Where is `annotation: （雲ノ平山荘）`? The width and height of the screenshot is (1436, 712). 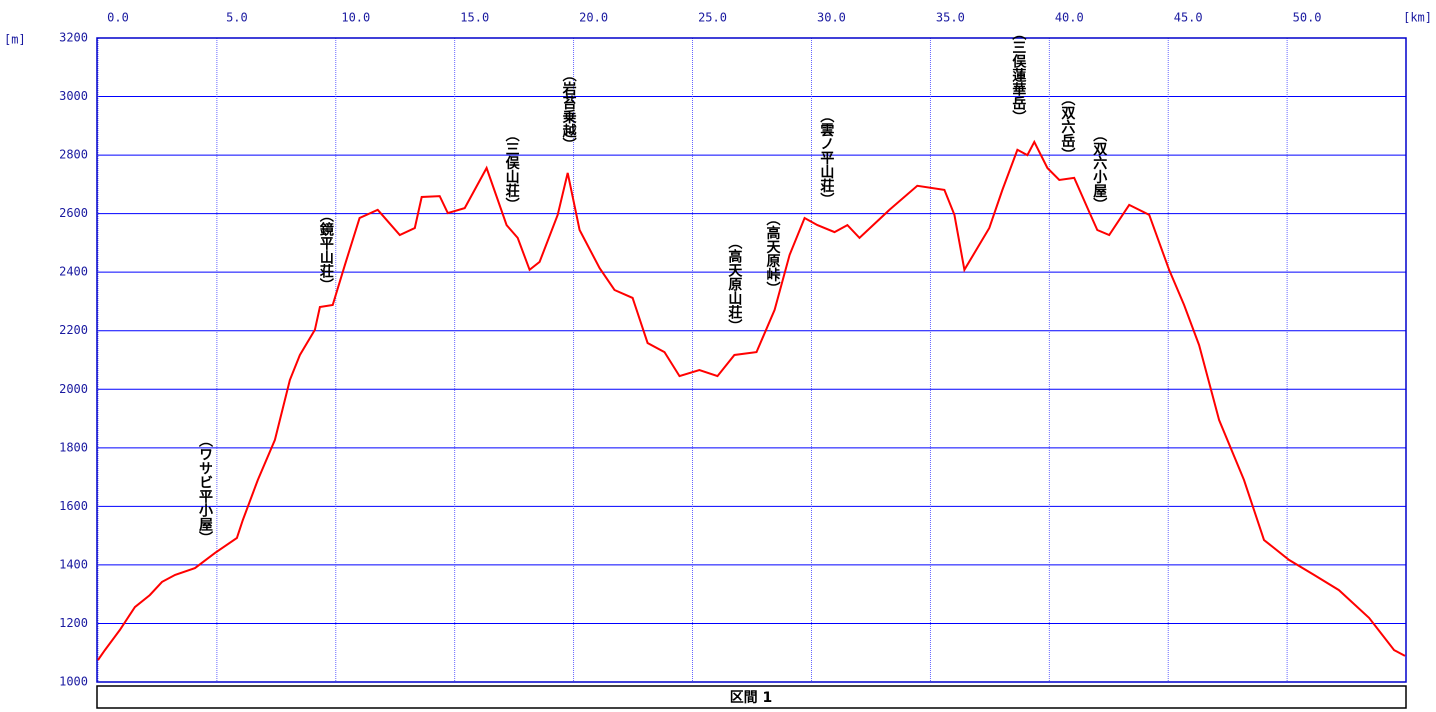
annotation: （雲ノ平山荘） is located at coordinates (826, 158).